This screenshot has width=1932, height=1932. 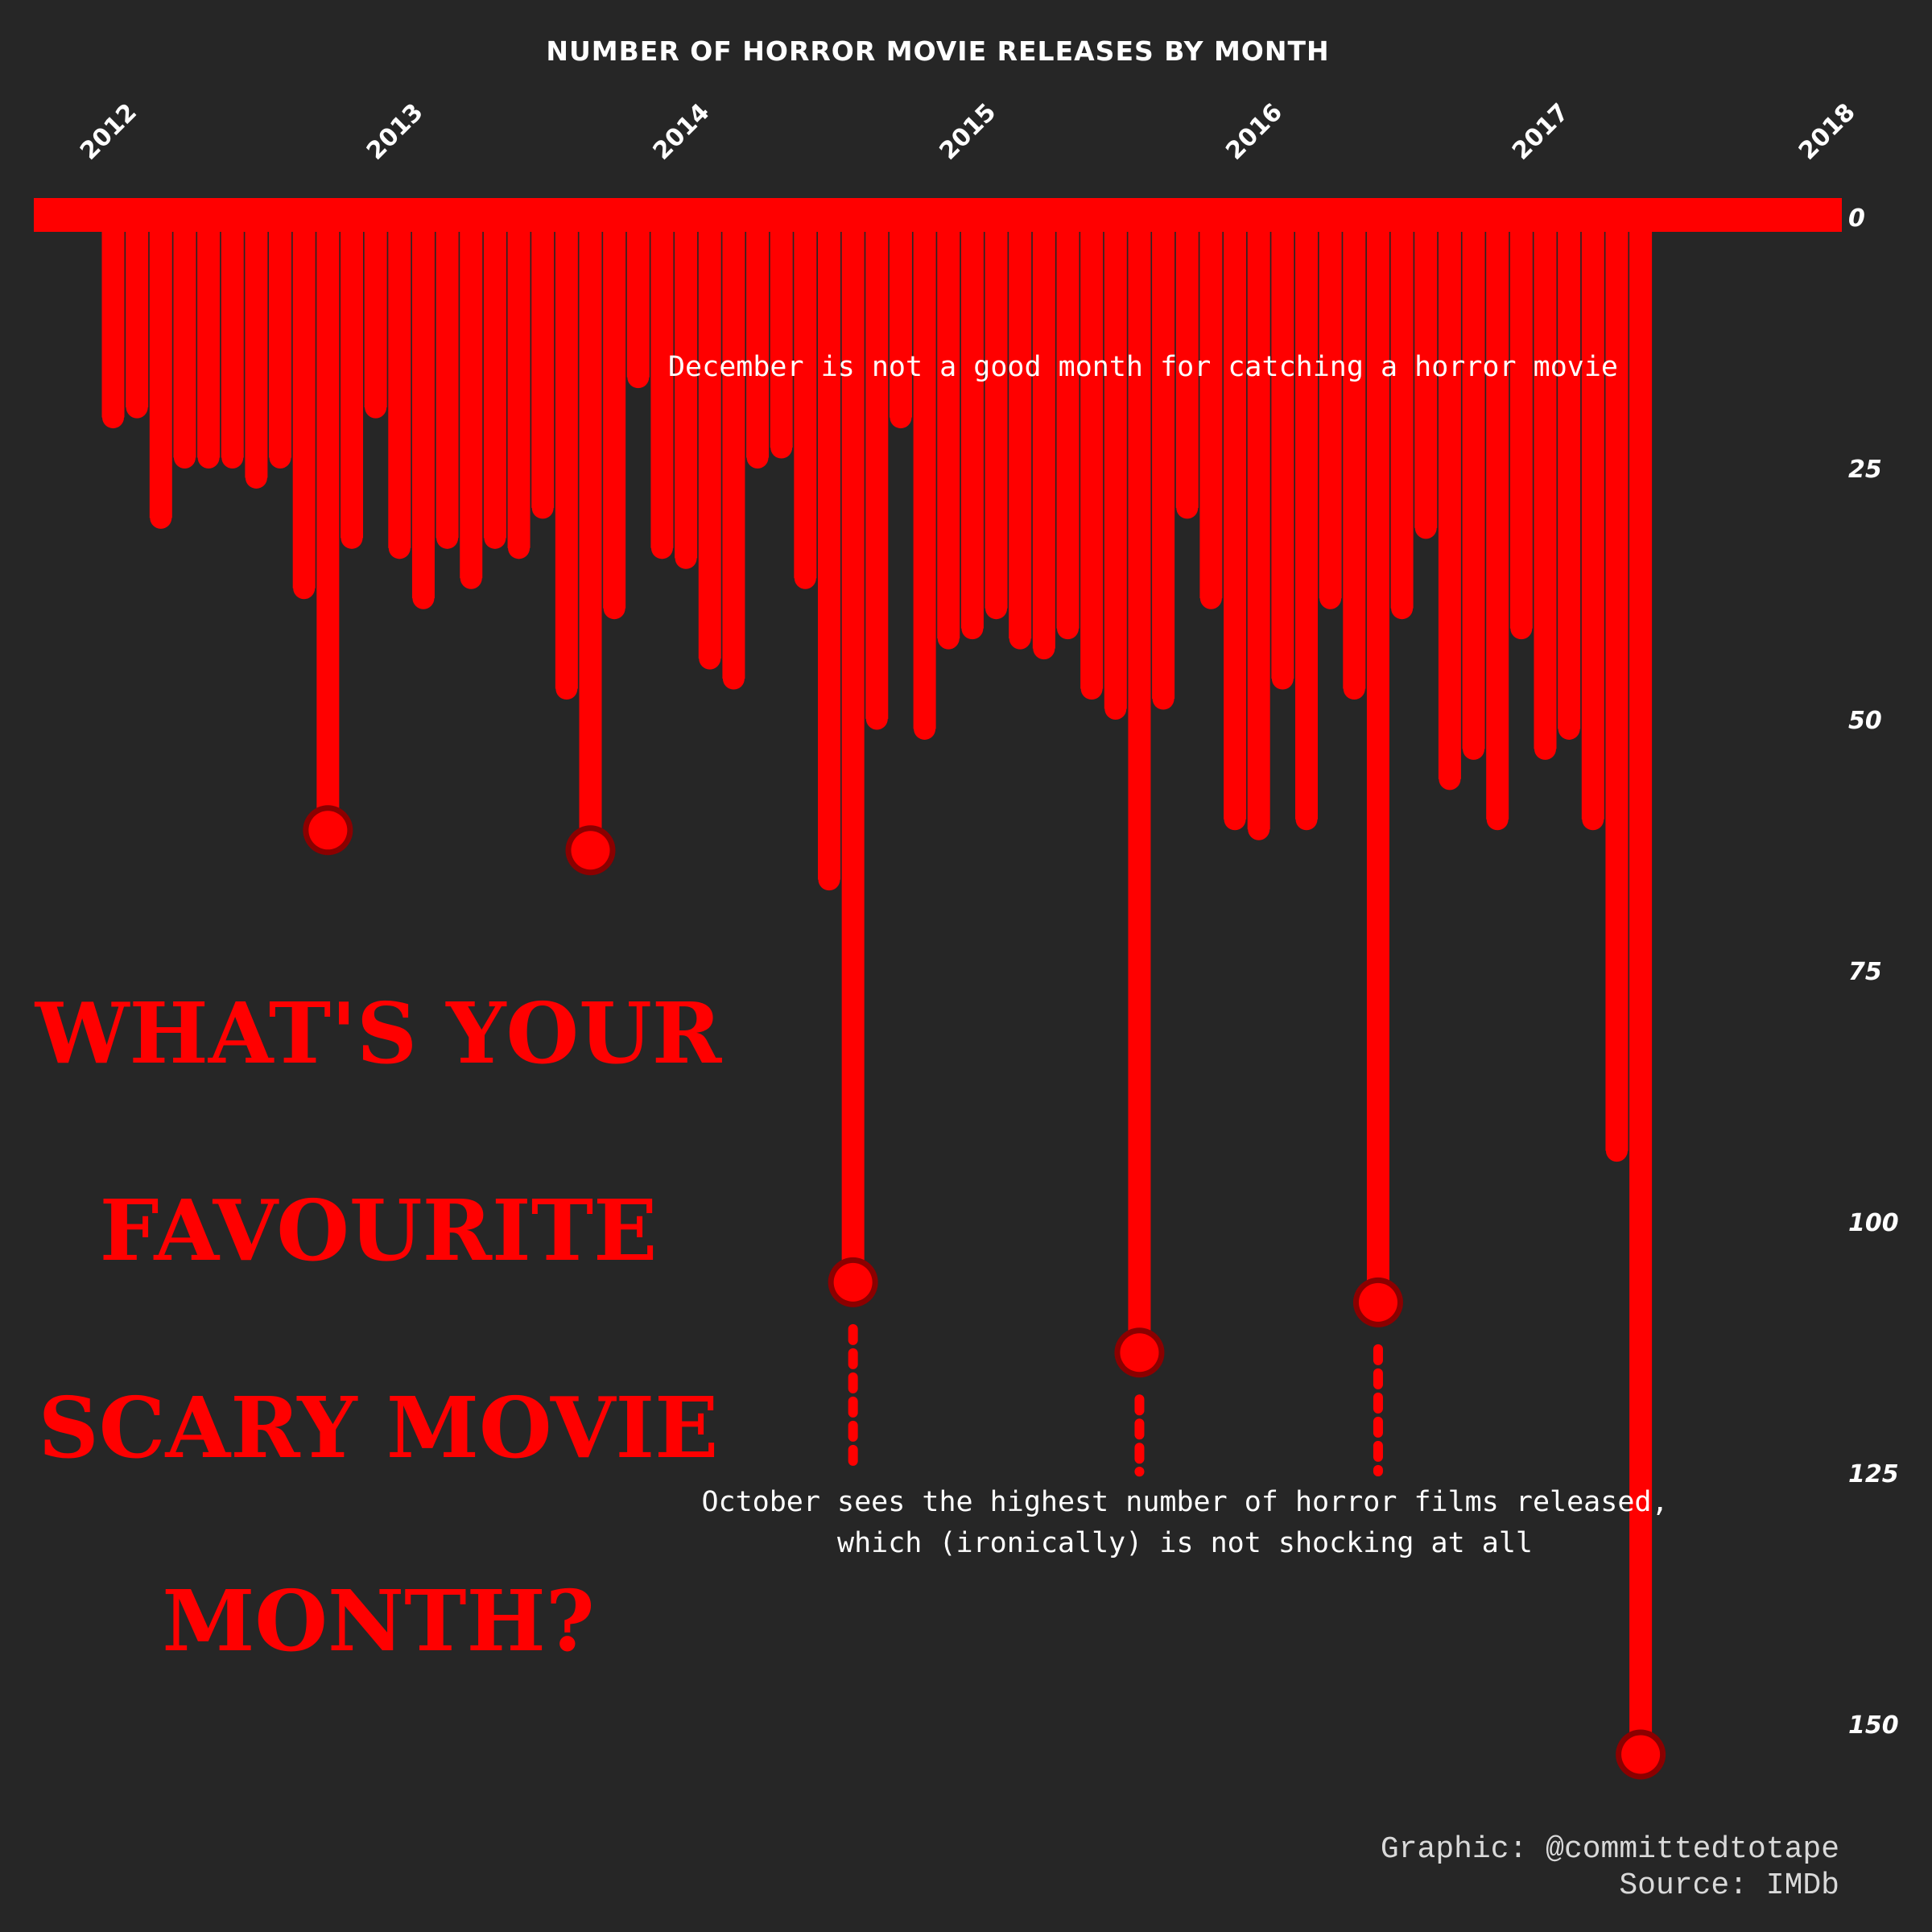 I want to click on credit-graphic: Graphic: @committedtotape, so click(x=1610, y=1850).